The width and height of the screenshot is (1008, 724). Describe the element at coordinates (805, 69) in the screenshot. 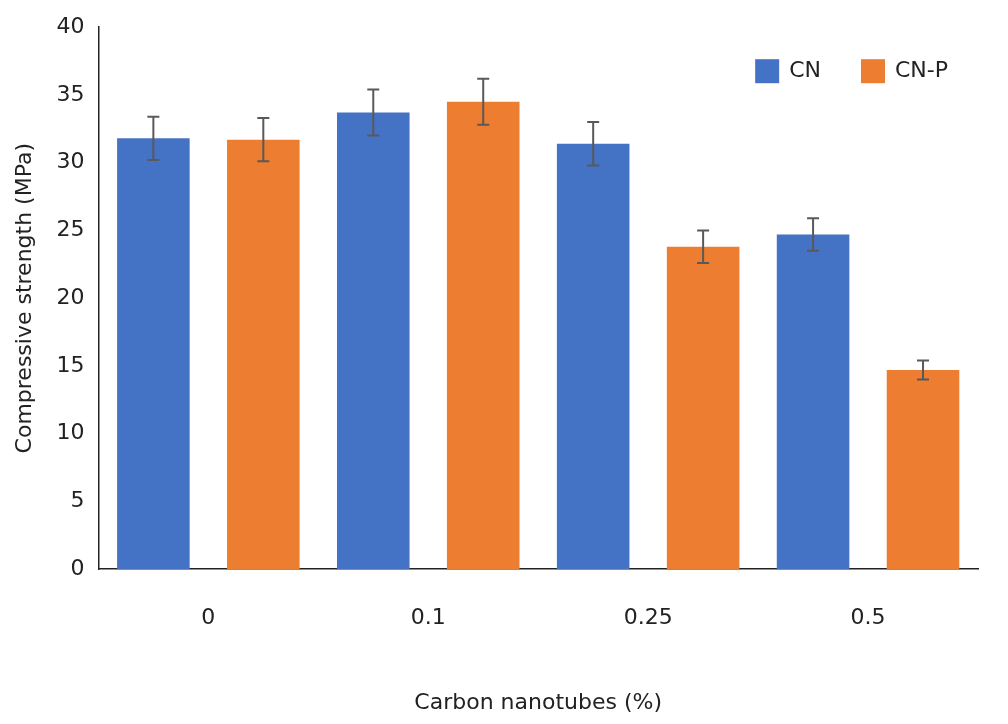

I see `legend-label: CN` at that location.